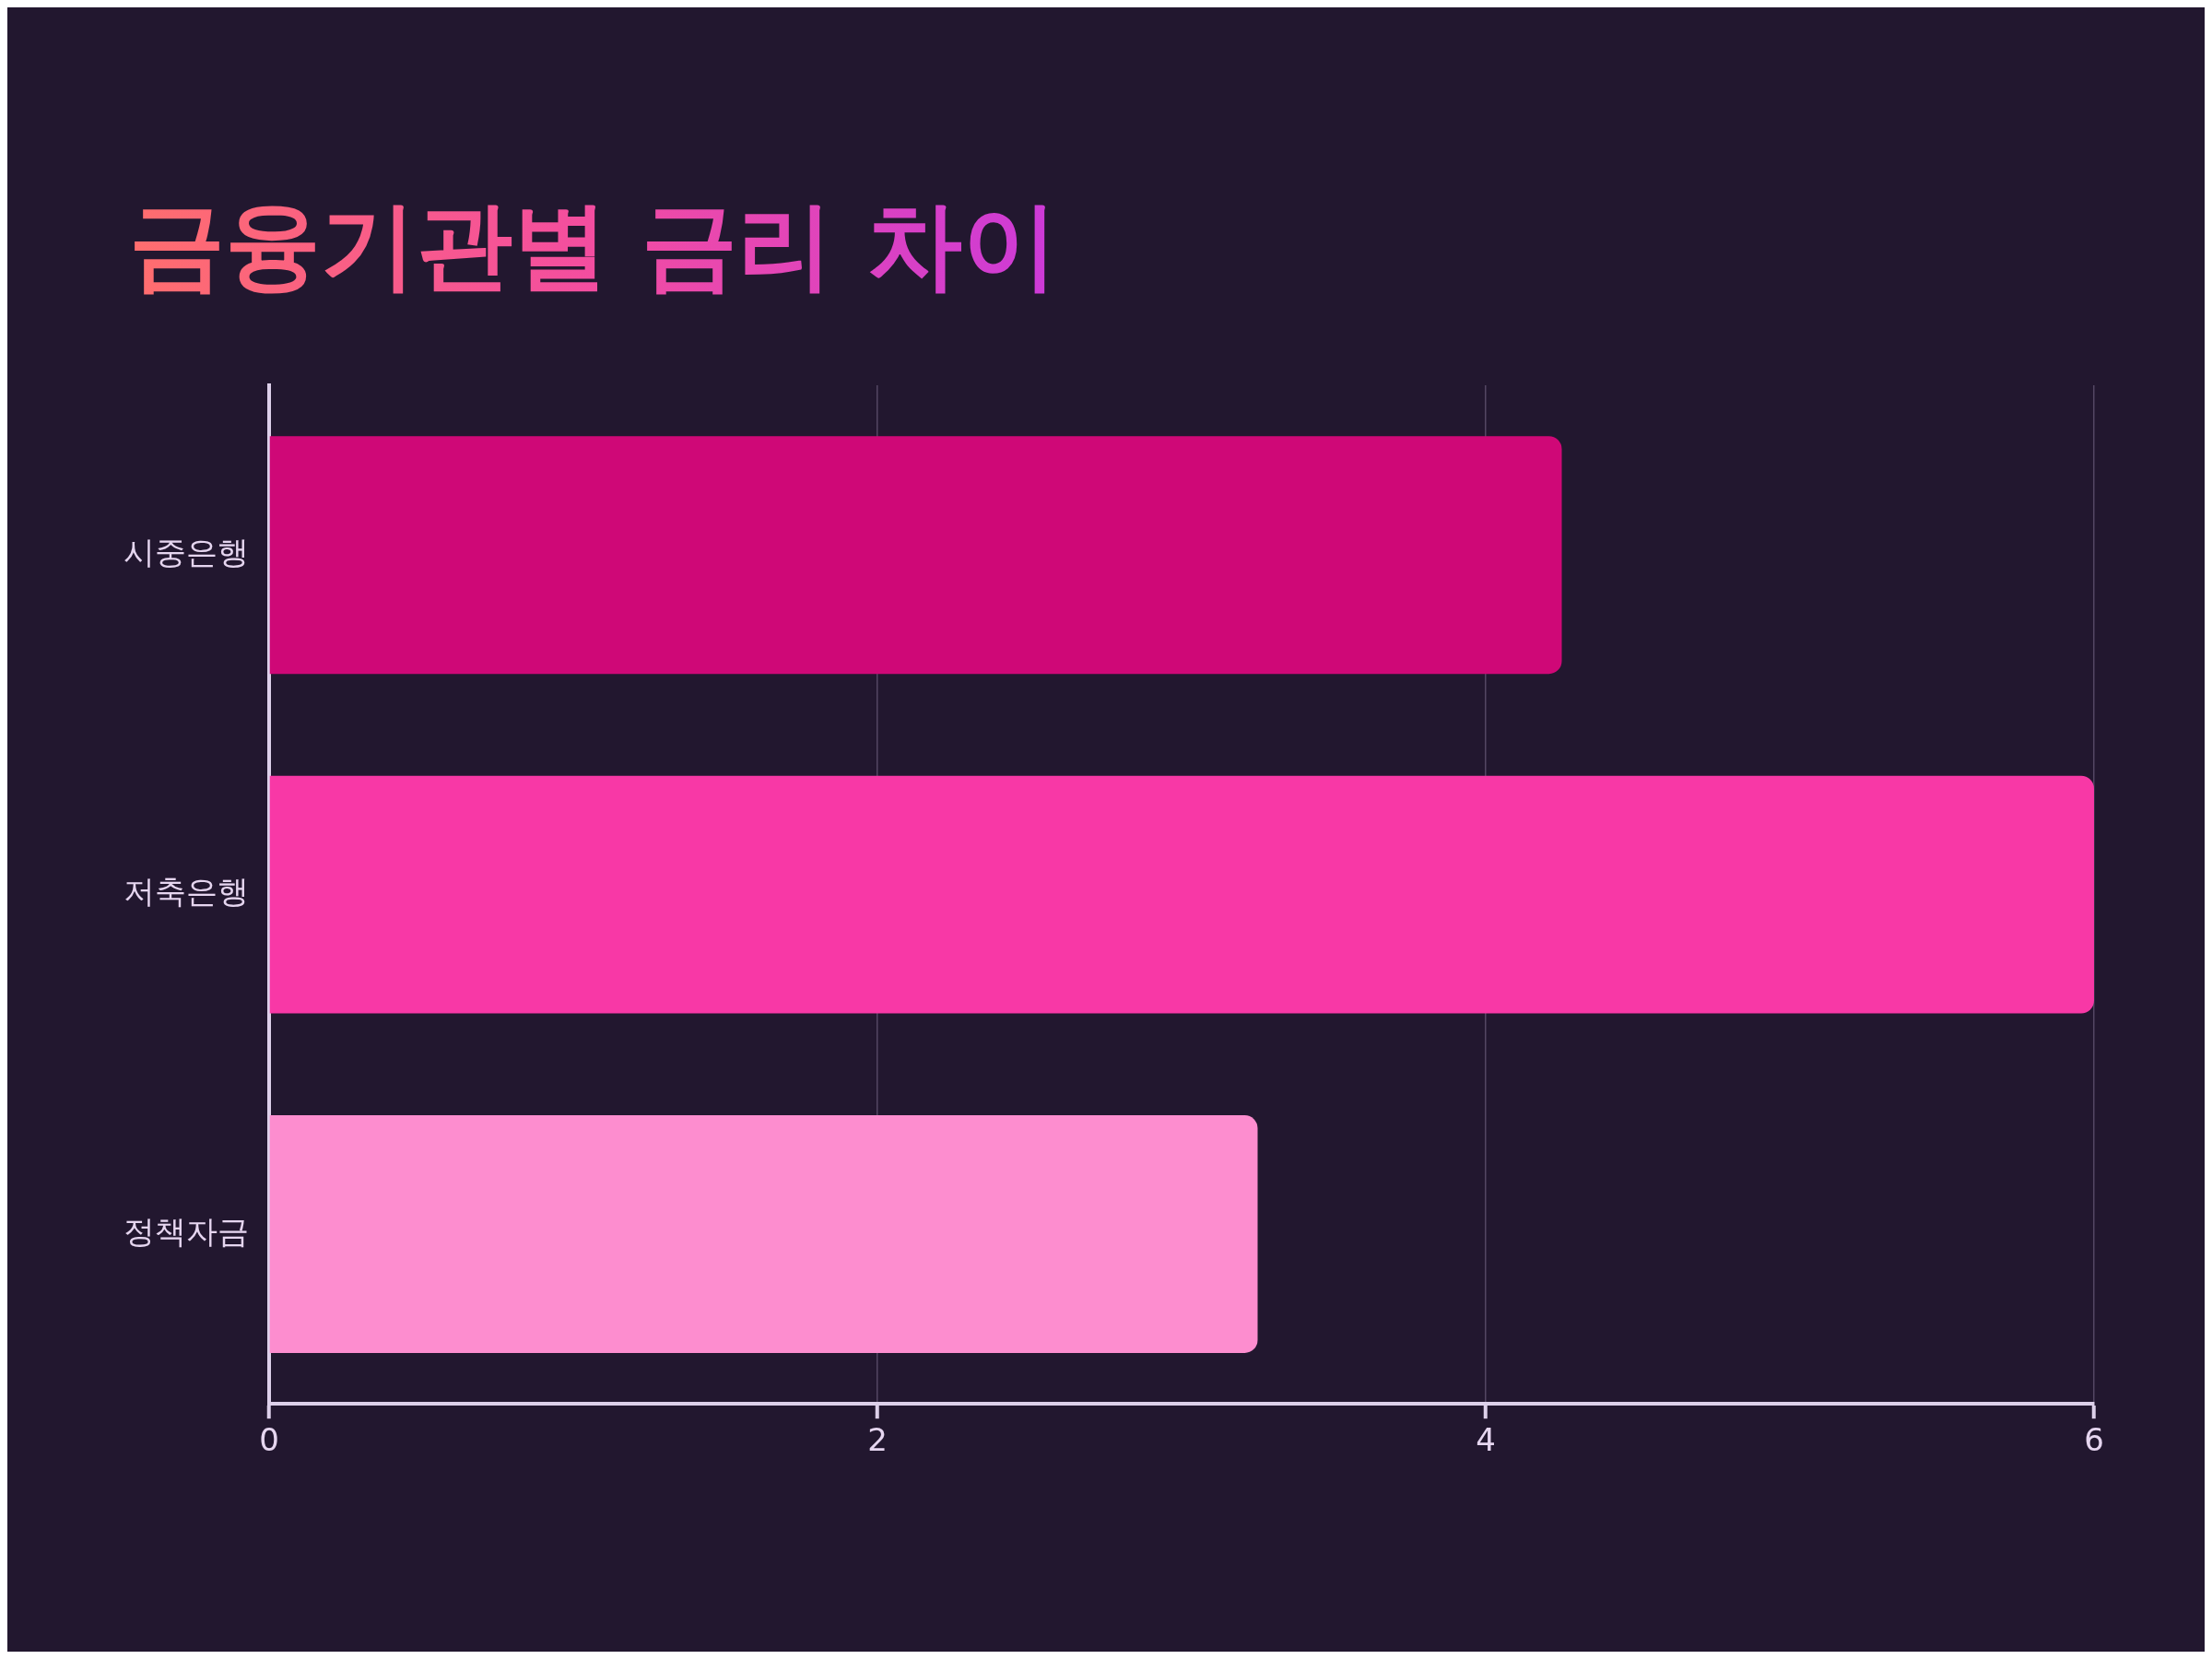 Image resolution: width=2212 pixels, height=1659 pixels. I want to click on x-tick-label: 4, so click(1486, 1440).